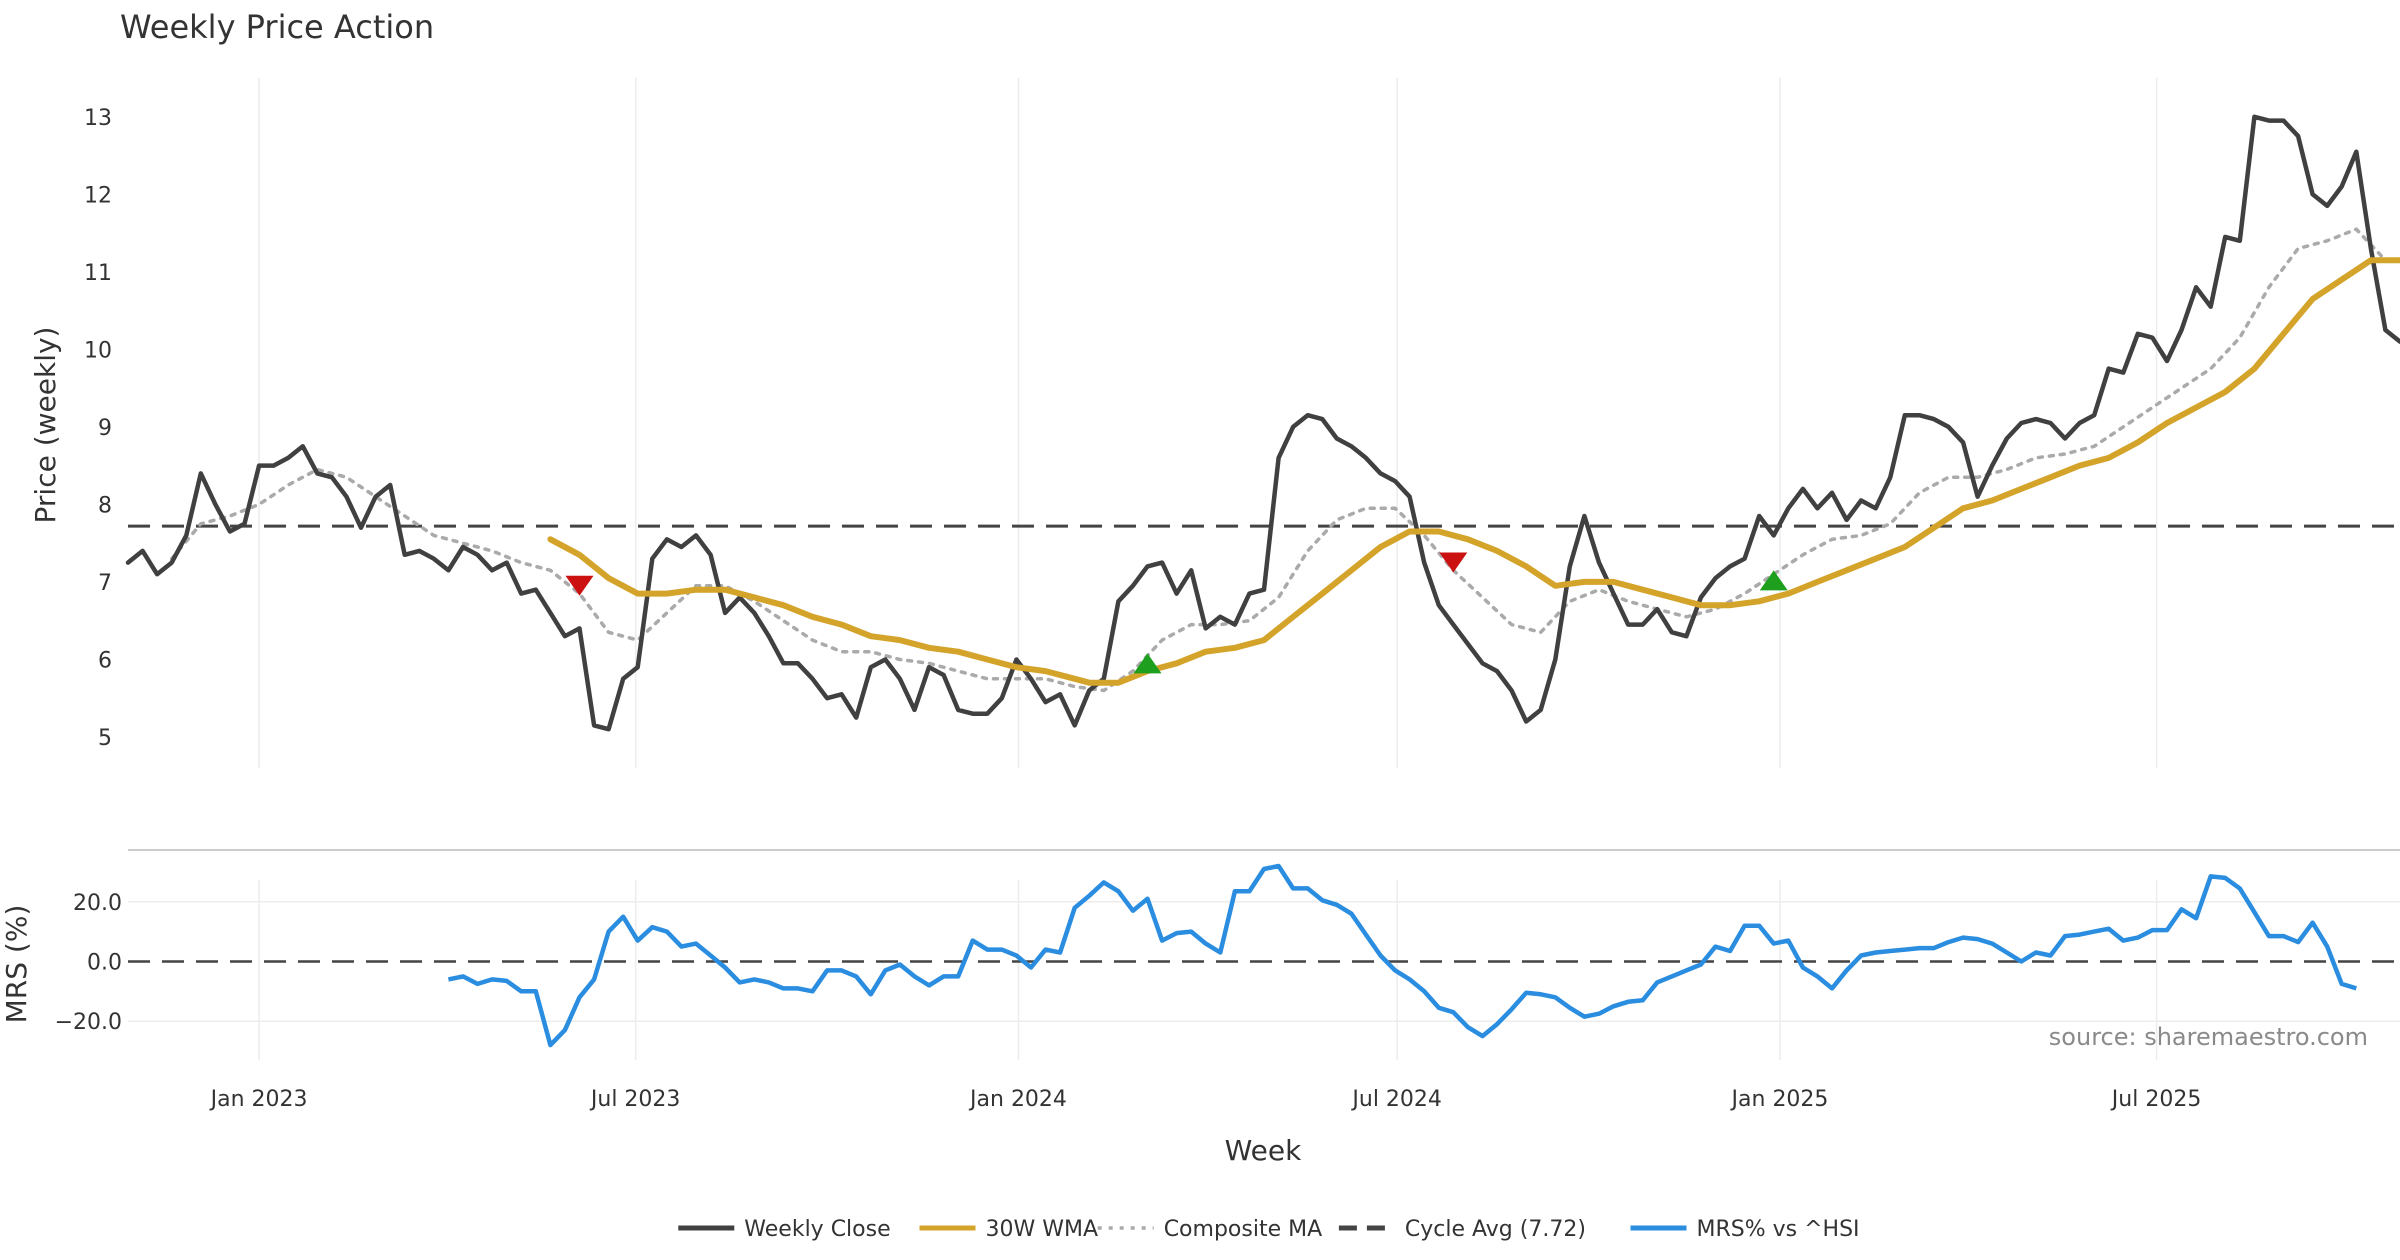 The image size is (2400, 1260). Describe the element at coordinates (98, 195) in the screenshot. I see `price-y-tick-label: 12` at that location.